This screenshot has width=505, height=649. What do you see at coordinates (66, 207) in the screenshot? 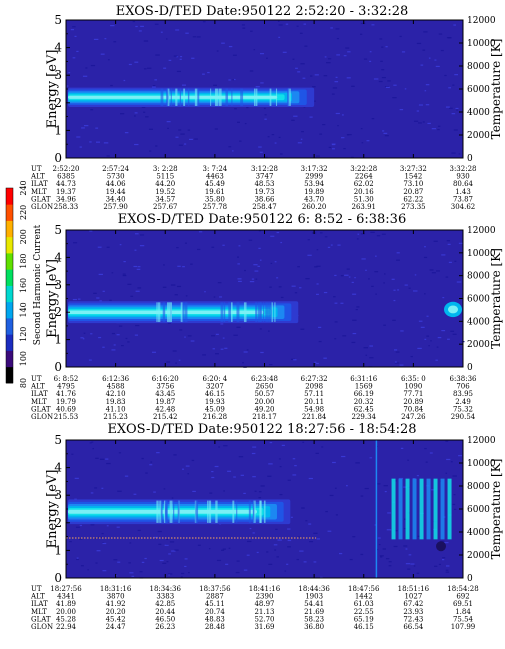
I see `table-cell: 258.33` at bounding box center [66, 207].